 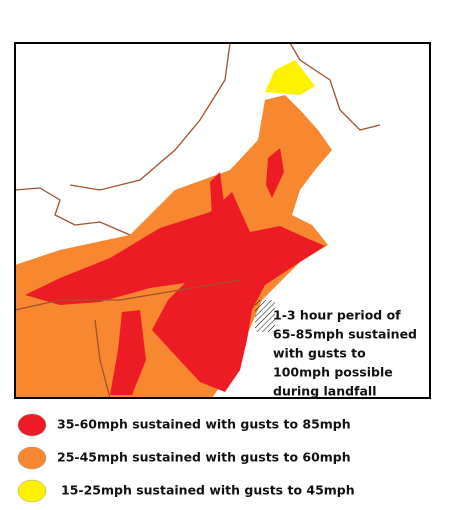 What do you see at coordinates (333, 372) in the screenshot?
I see `annotation-line: 100mph possible` at bounding box center [333, 372].